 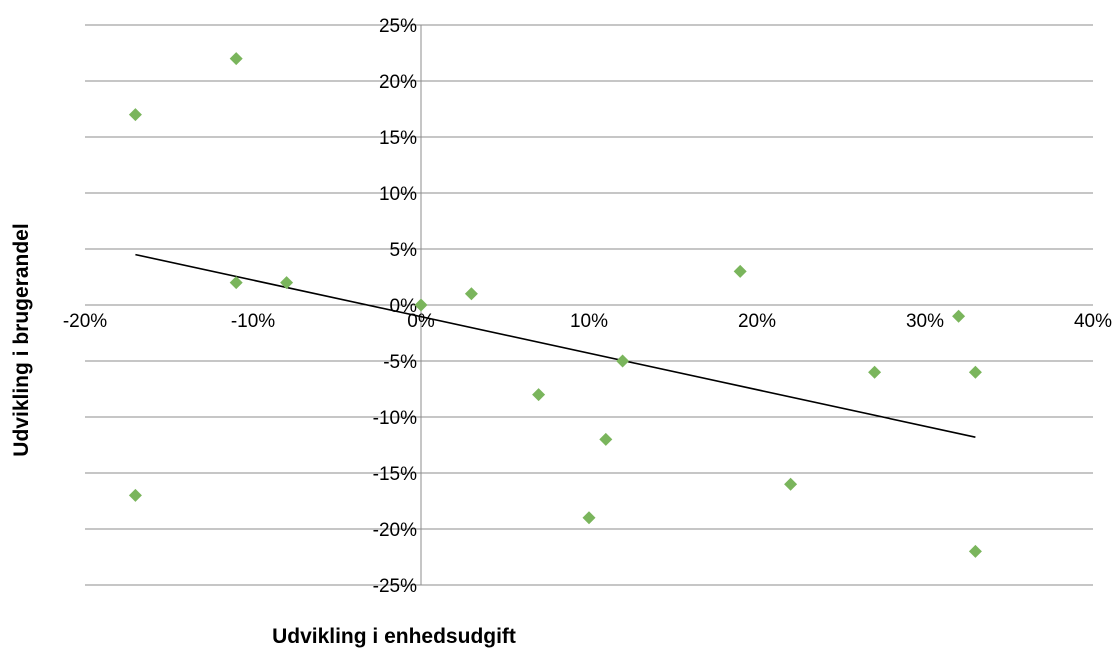 What do you see at coordinates (398, 138) in the screenshot?
I see `y-tick-label: 15%` at bounding box center [398, 138].